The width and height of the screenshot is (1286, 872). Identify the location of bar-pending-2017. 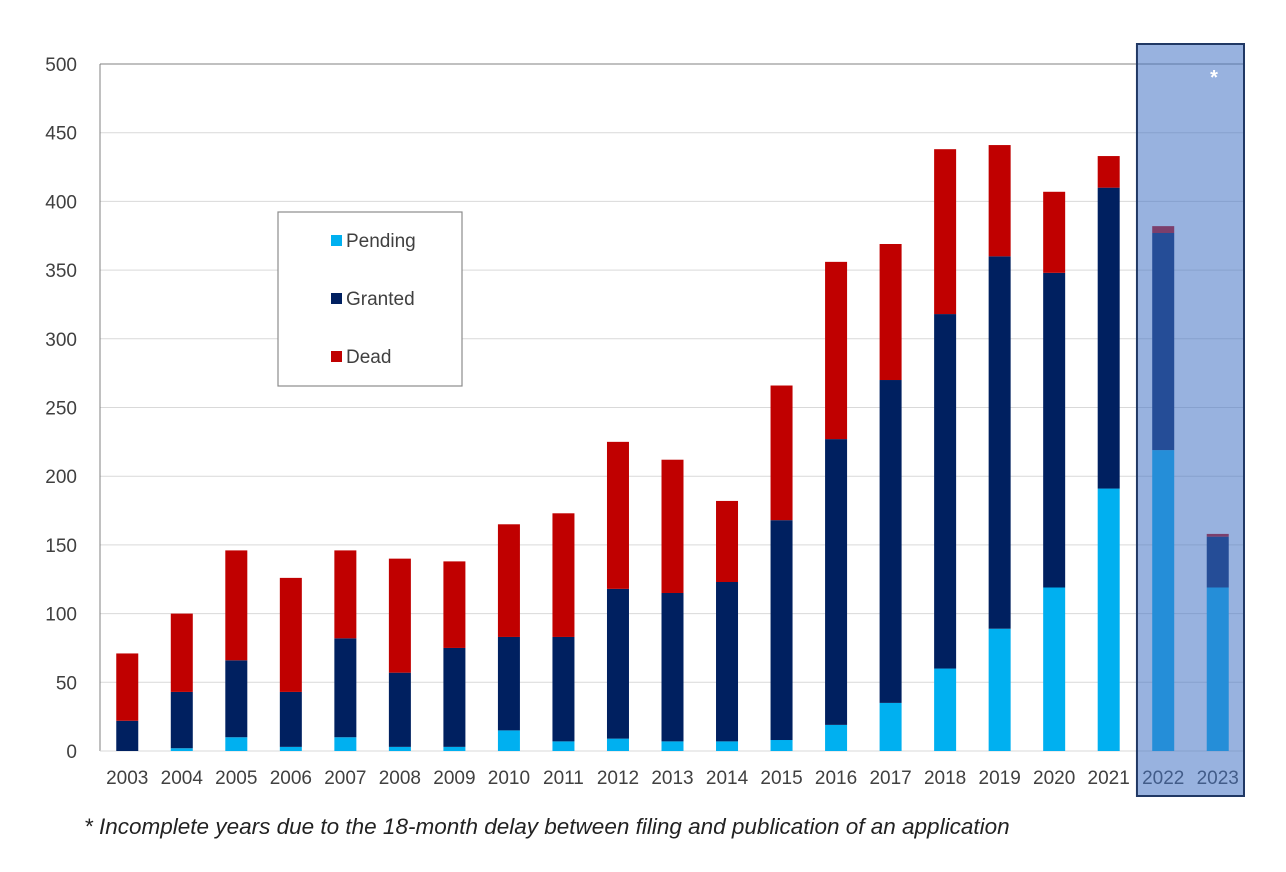
(890, 726).